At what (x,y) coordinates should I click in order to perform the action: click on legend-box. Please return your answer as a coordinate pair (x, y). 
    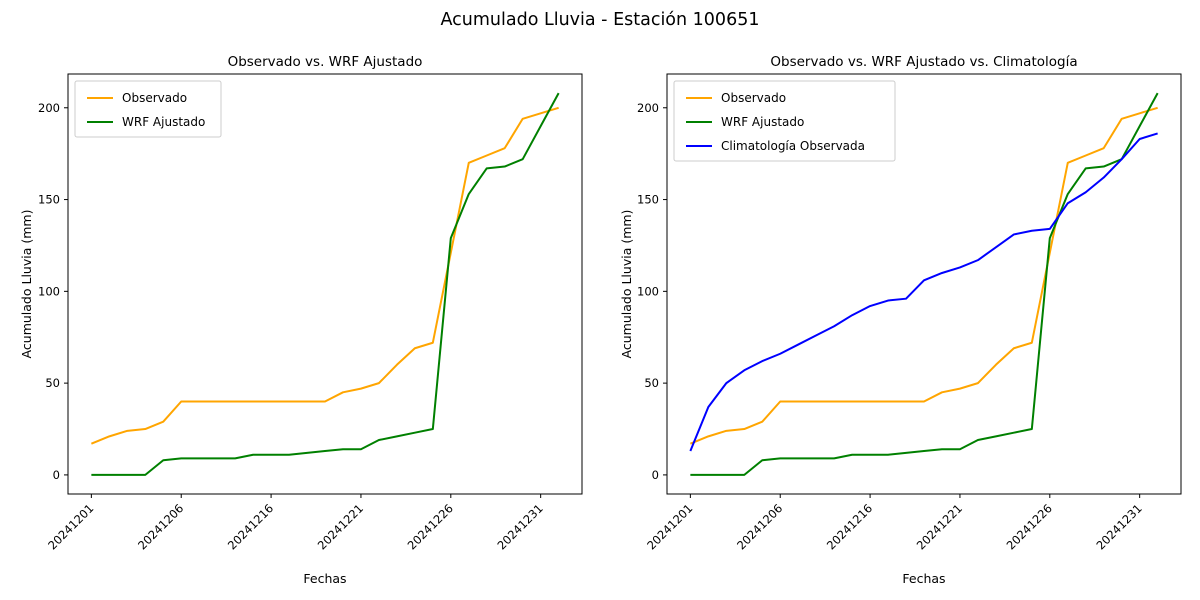
    Looking at the image, I should click on (784, 121).